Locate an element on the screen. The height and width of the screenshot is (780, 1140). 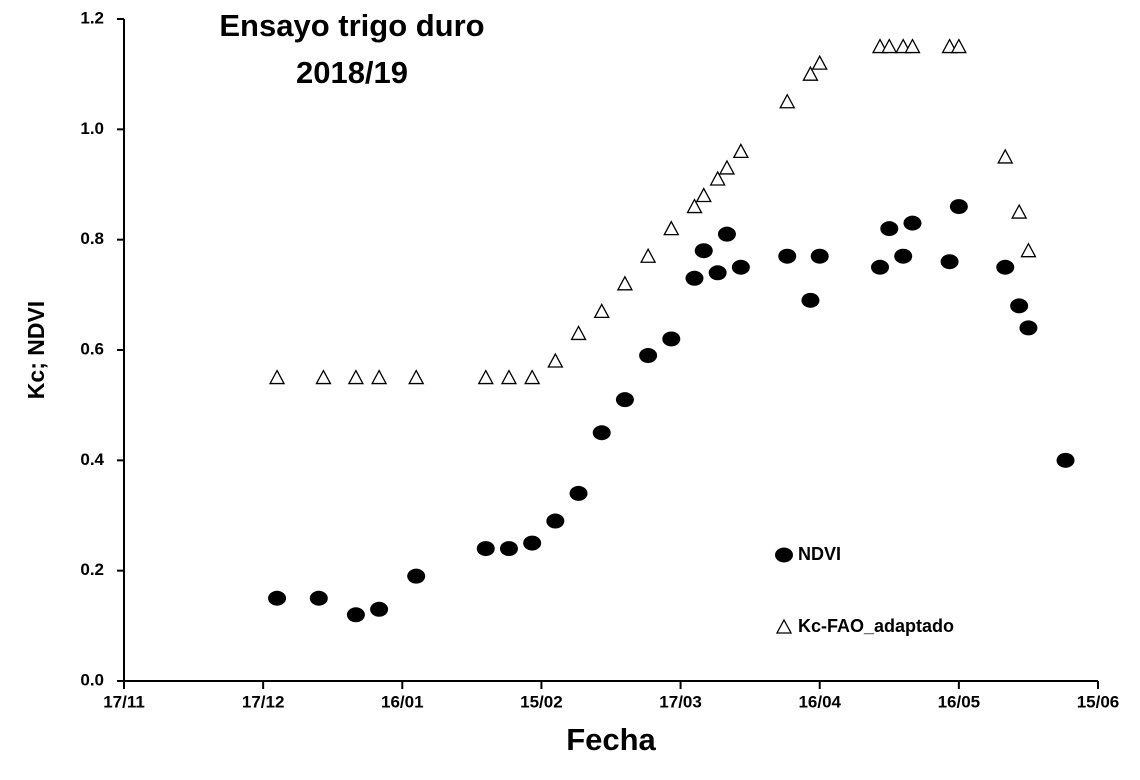
x-tick-label: 15/02 is located at coordinates (541, 701).